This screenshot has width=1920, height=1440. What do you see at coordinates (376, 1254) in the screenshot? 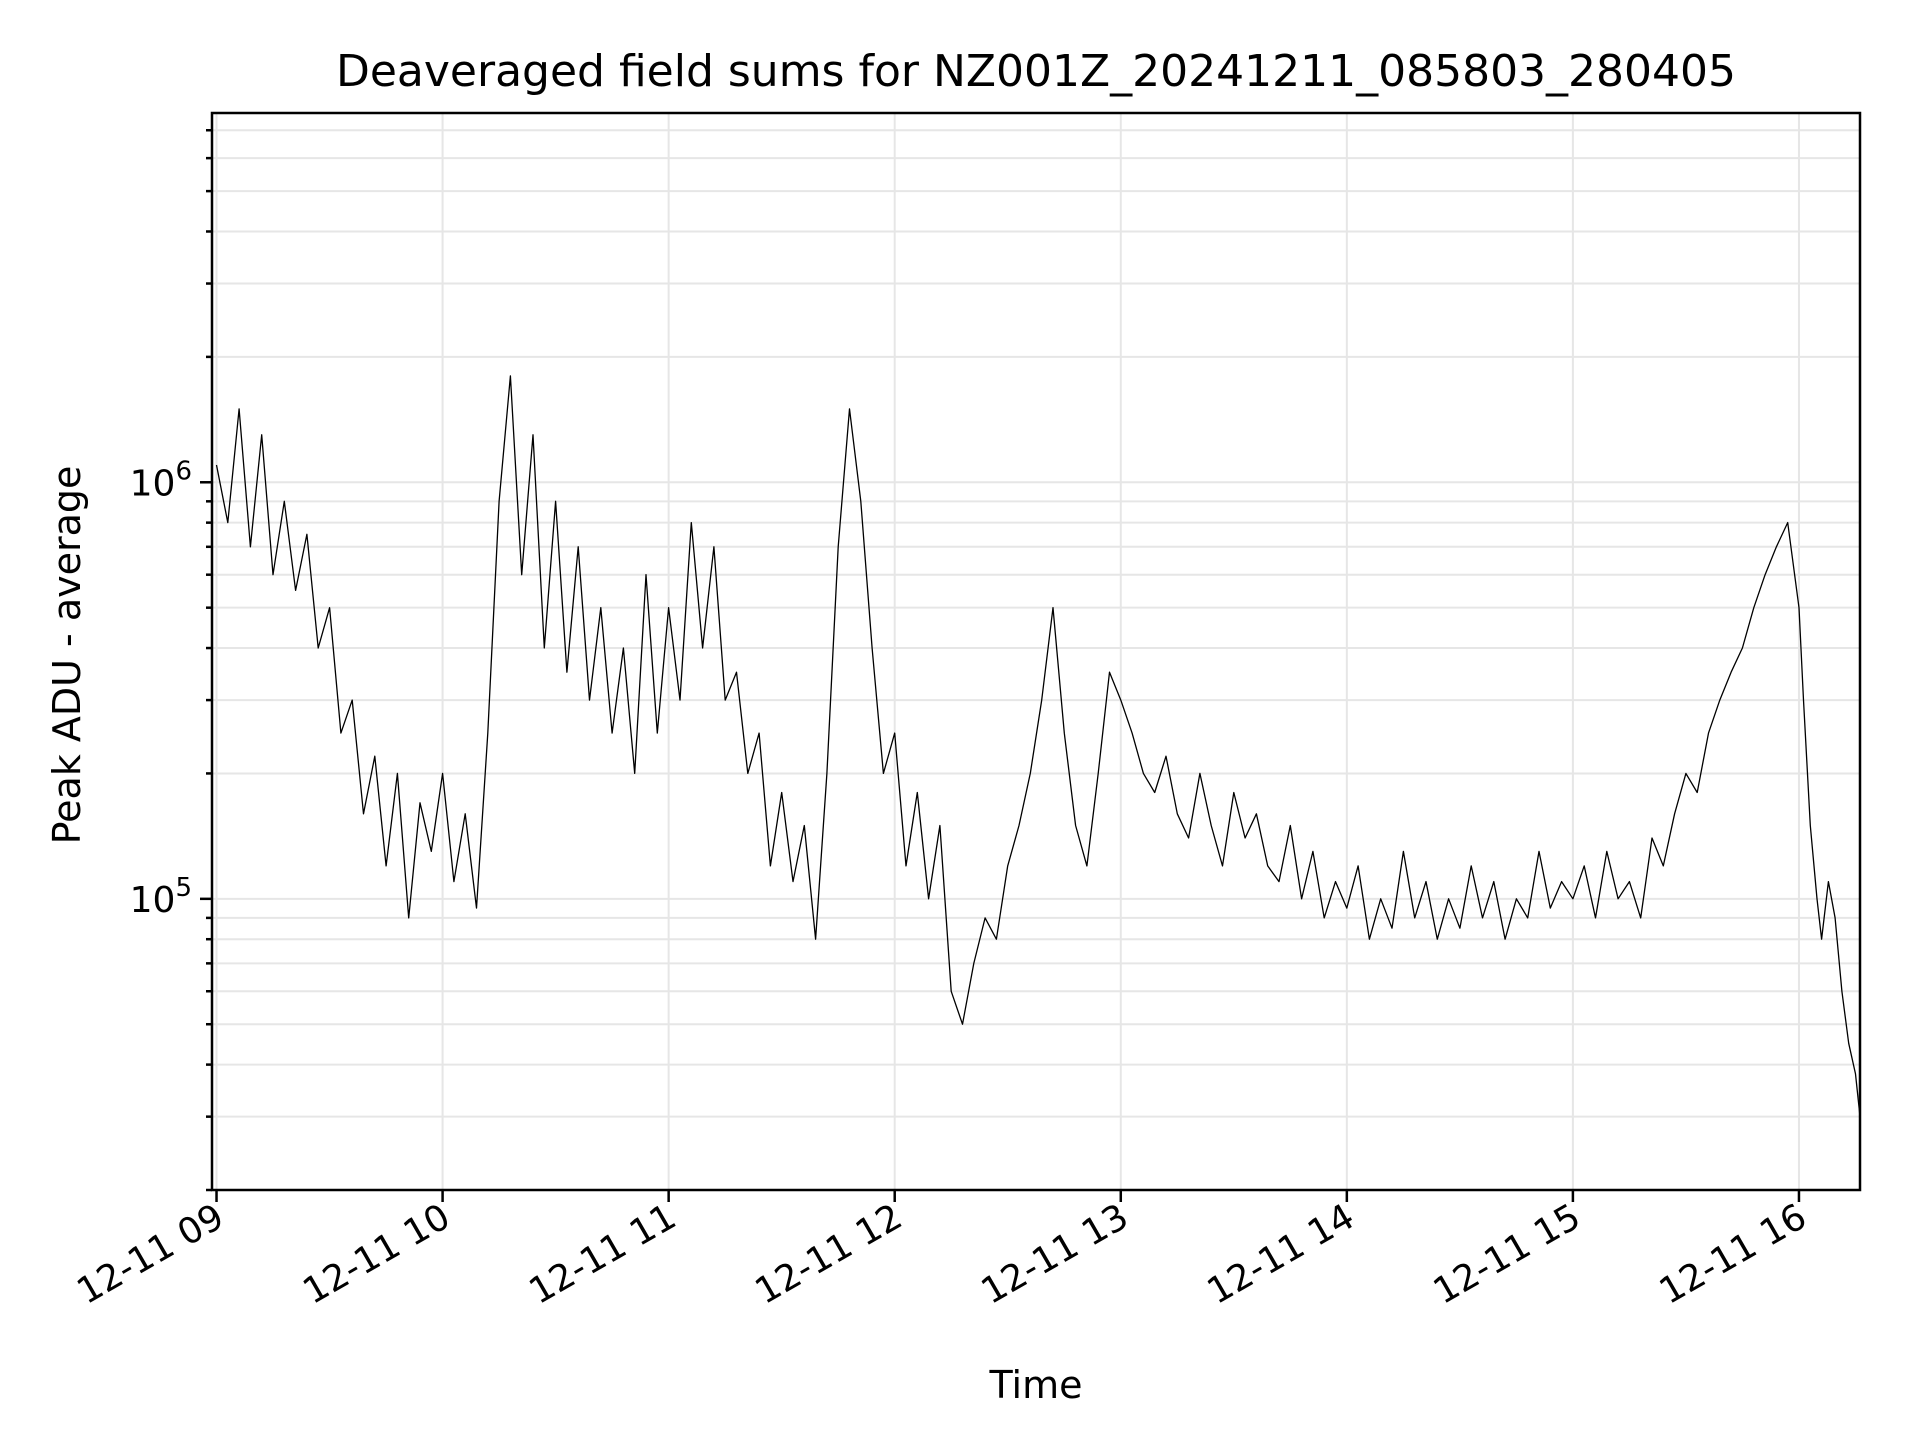
I see `x-tick-label: 12-11 10` at bounding box center [376, 1254].